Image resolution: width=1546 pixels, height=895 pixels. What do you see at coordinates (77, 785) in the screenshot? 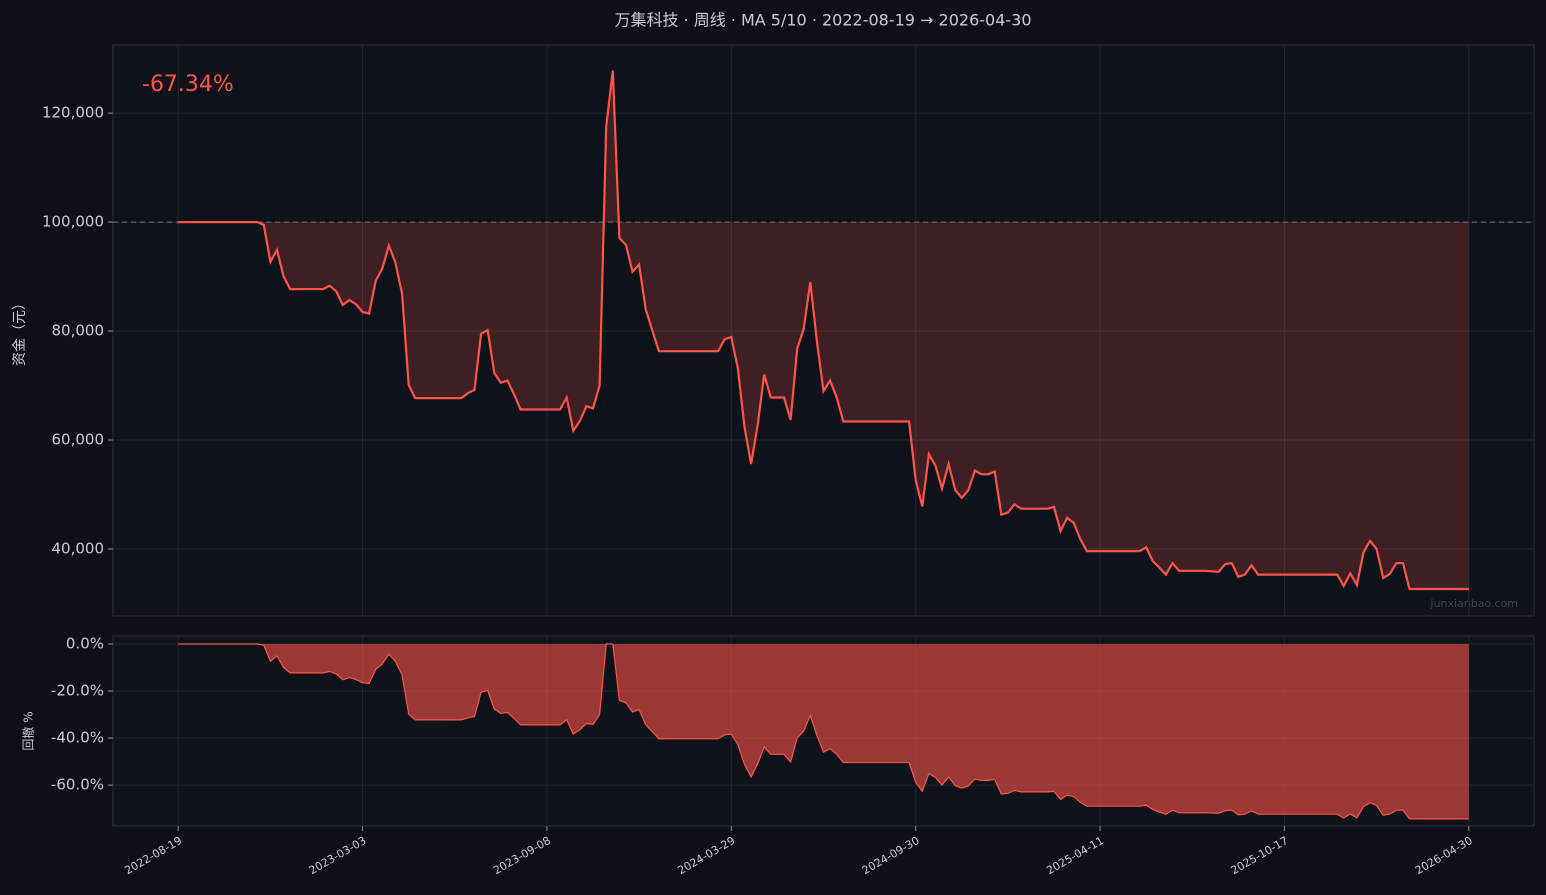
I see `y-tick-label: -60.0%` at bounding box center [77, 785].